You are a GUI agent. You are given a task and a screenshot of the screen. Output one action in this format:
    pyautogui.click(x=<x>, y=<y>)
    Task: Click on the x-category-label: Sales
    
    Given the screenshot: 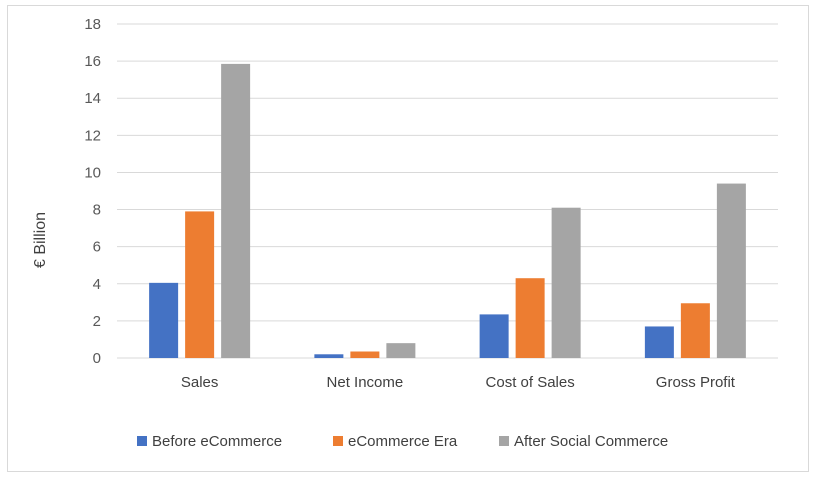 What is the action you would take?
    pyautogui.click(x=200, y=382)
    